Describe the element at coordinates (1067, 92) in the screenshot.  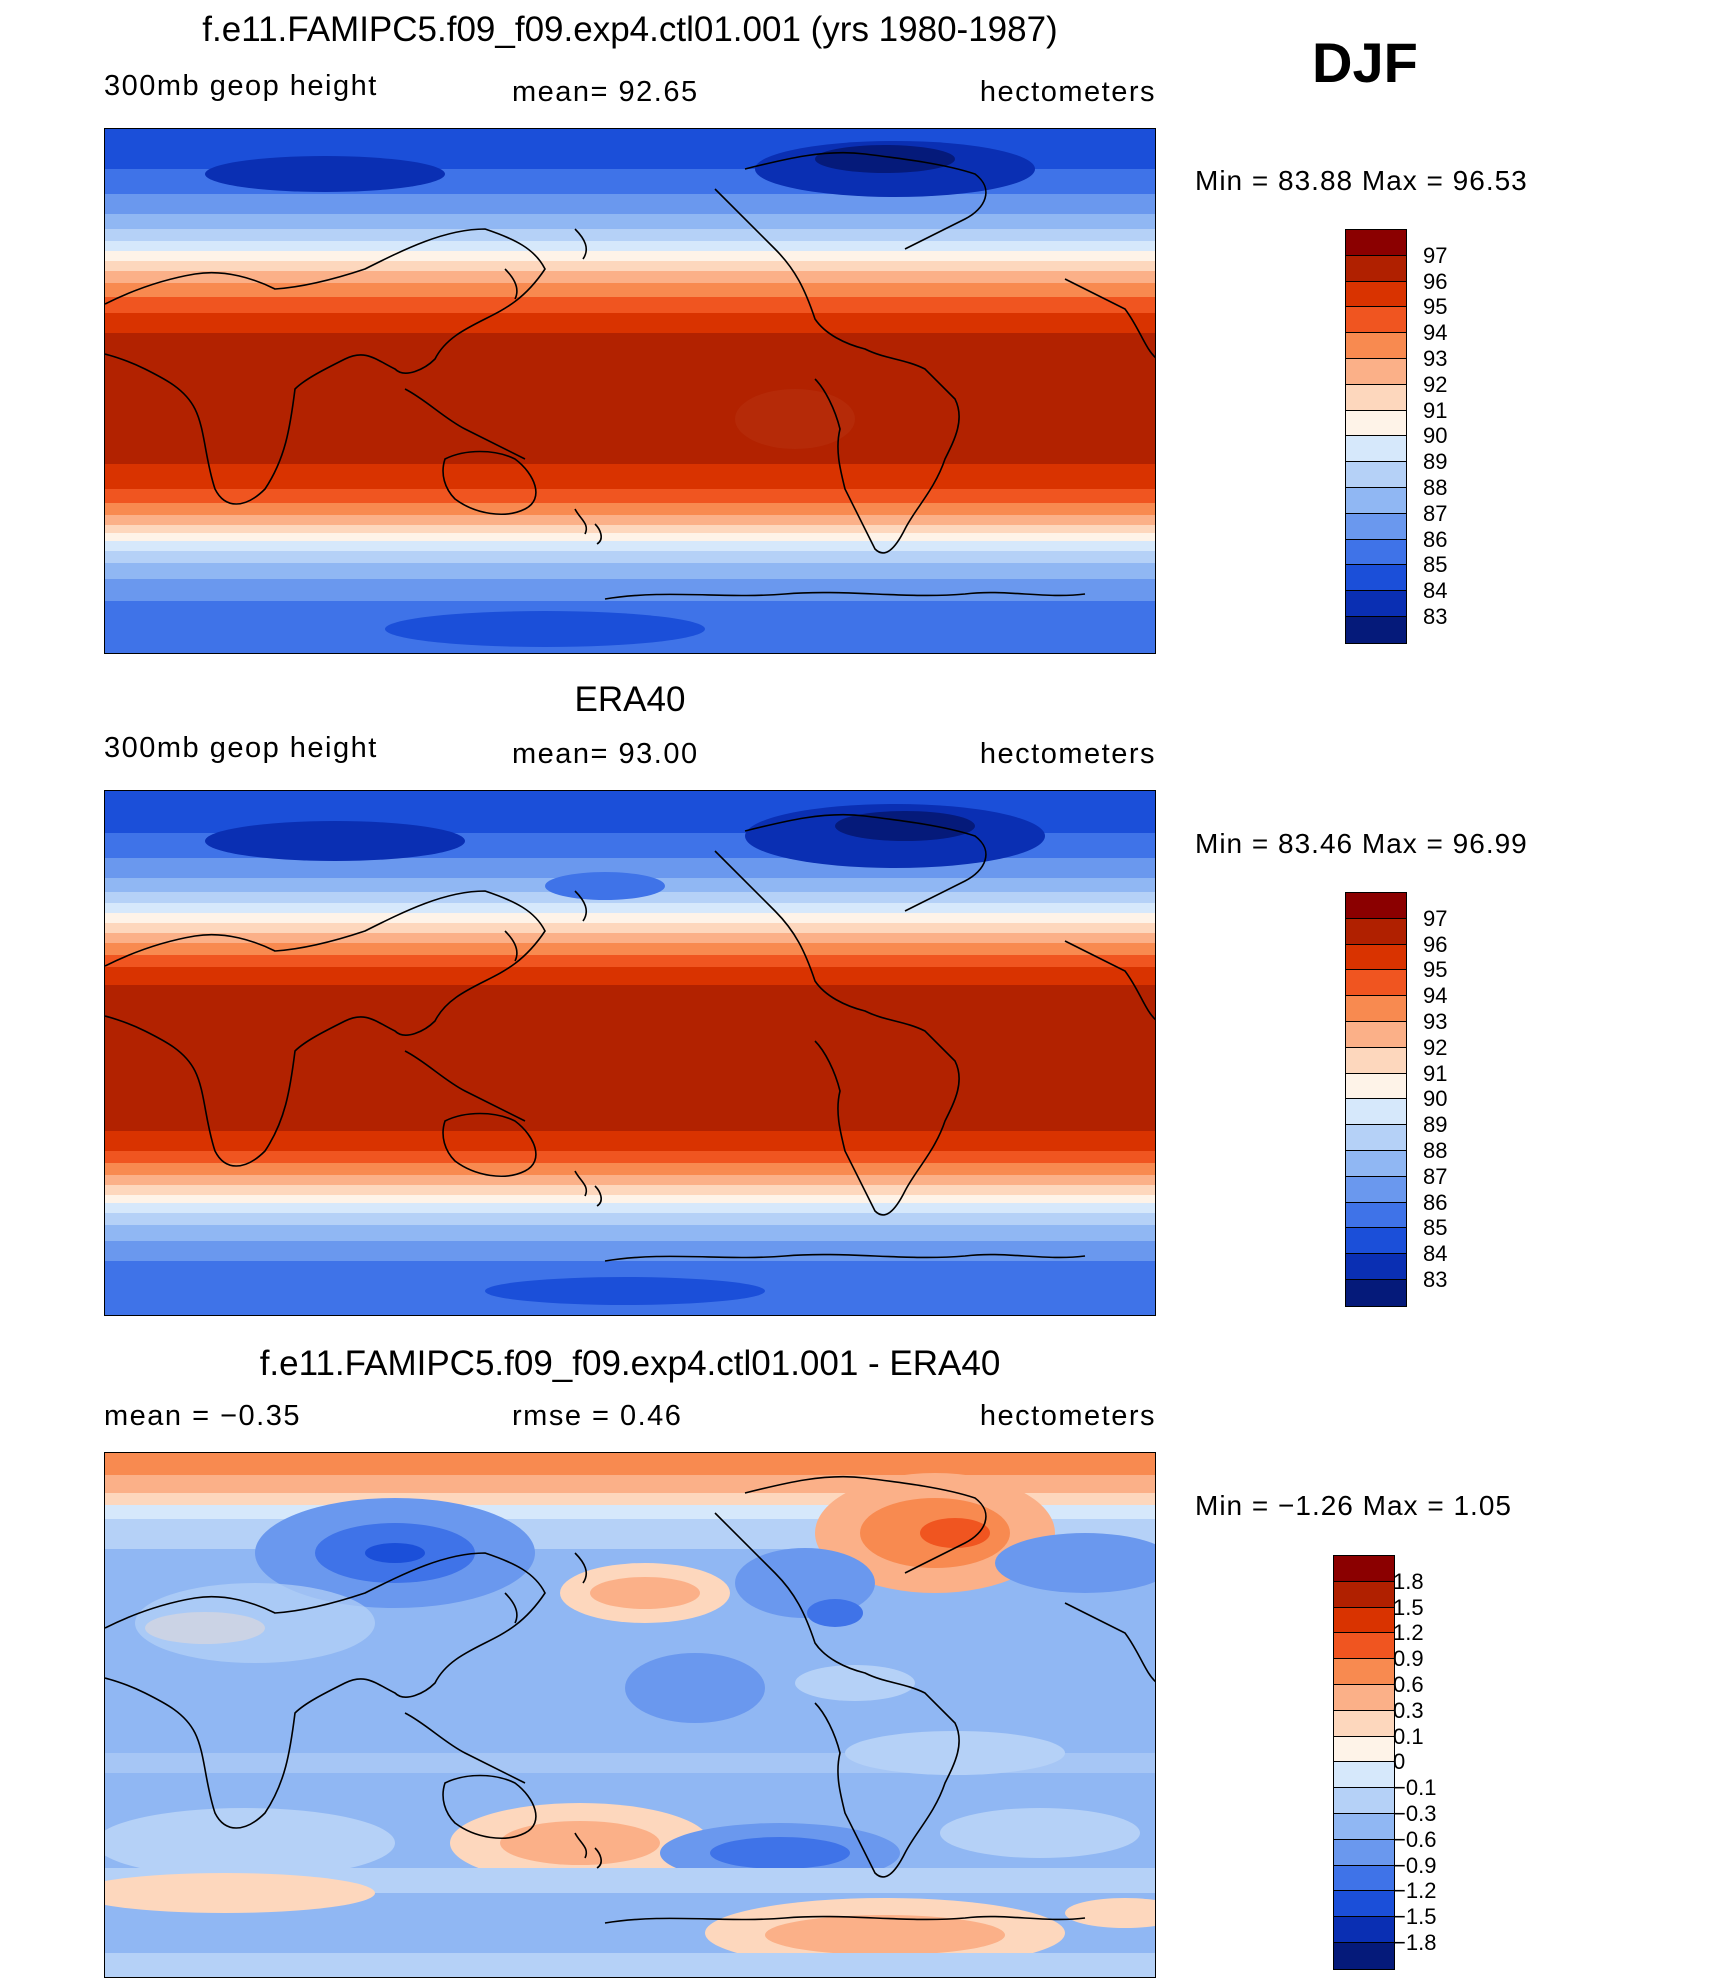
I see `panel-1-units-label: hectometers` at that location.